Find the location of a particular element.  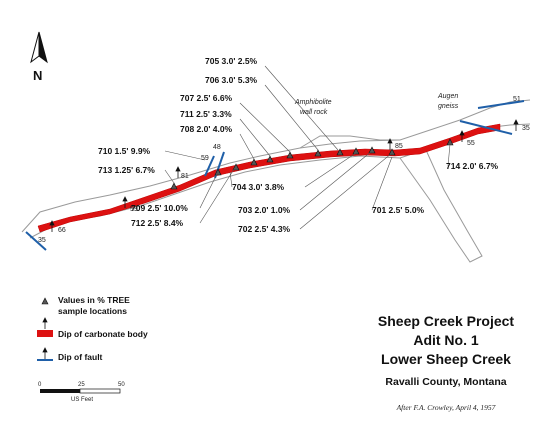

dip-value: 55 is located at coordinates (471, 143).